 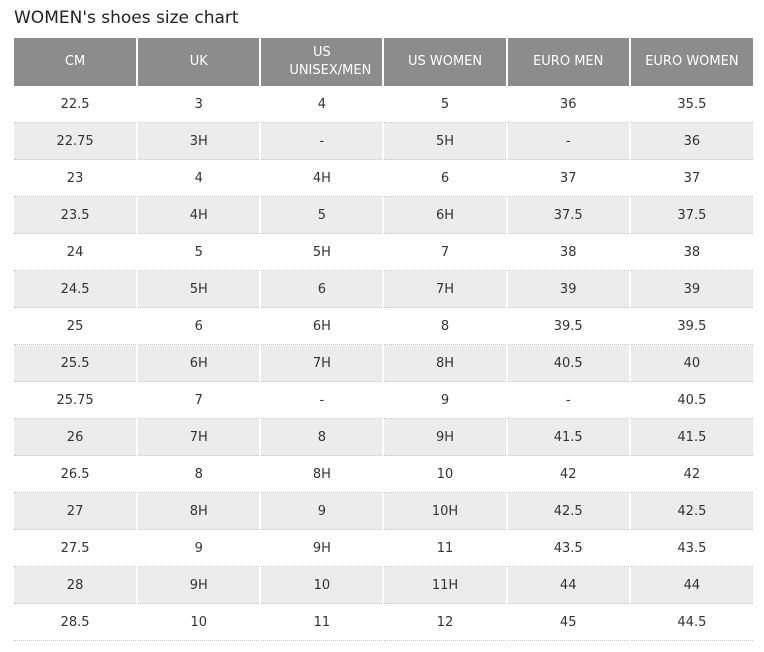 I want to click on table-row: 28 9H 10 11H 44 44, so click(x=383, y=585).